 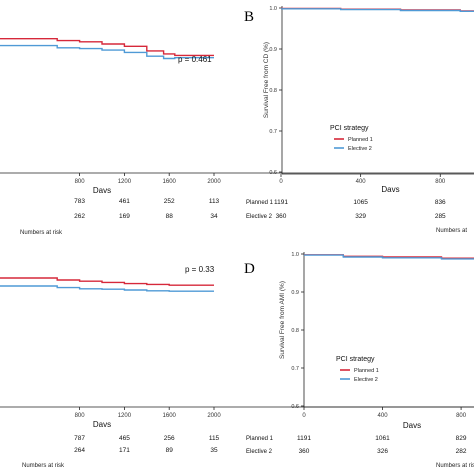 I want to click on risk-value: 35, so click(x=214, y=450).